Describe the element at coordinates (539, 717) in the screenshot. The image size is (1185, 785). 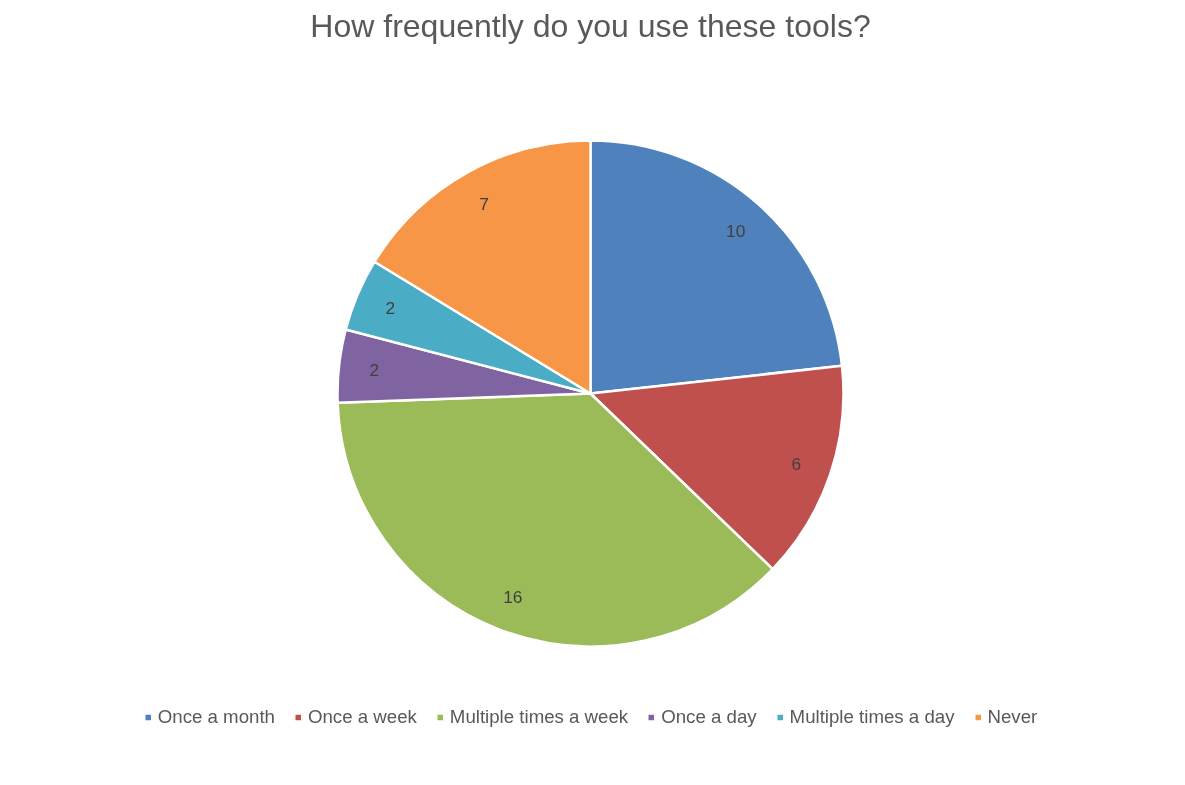
I see `legend-label: Multiple times a week` at that location.